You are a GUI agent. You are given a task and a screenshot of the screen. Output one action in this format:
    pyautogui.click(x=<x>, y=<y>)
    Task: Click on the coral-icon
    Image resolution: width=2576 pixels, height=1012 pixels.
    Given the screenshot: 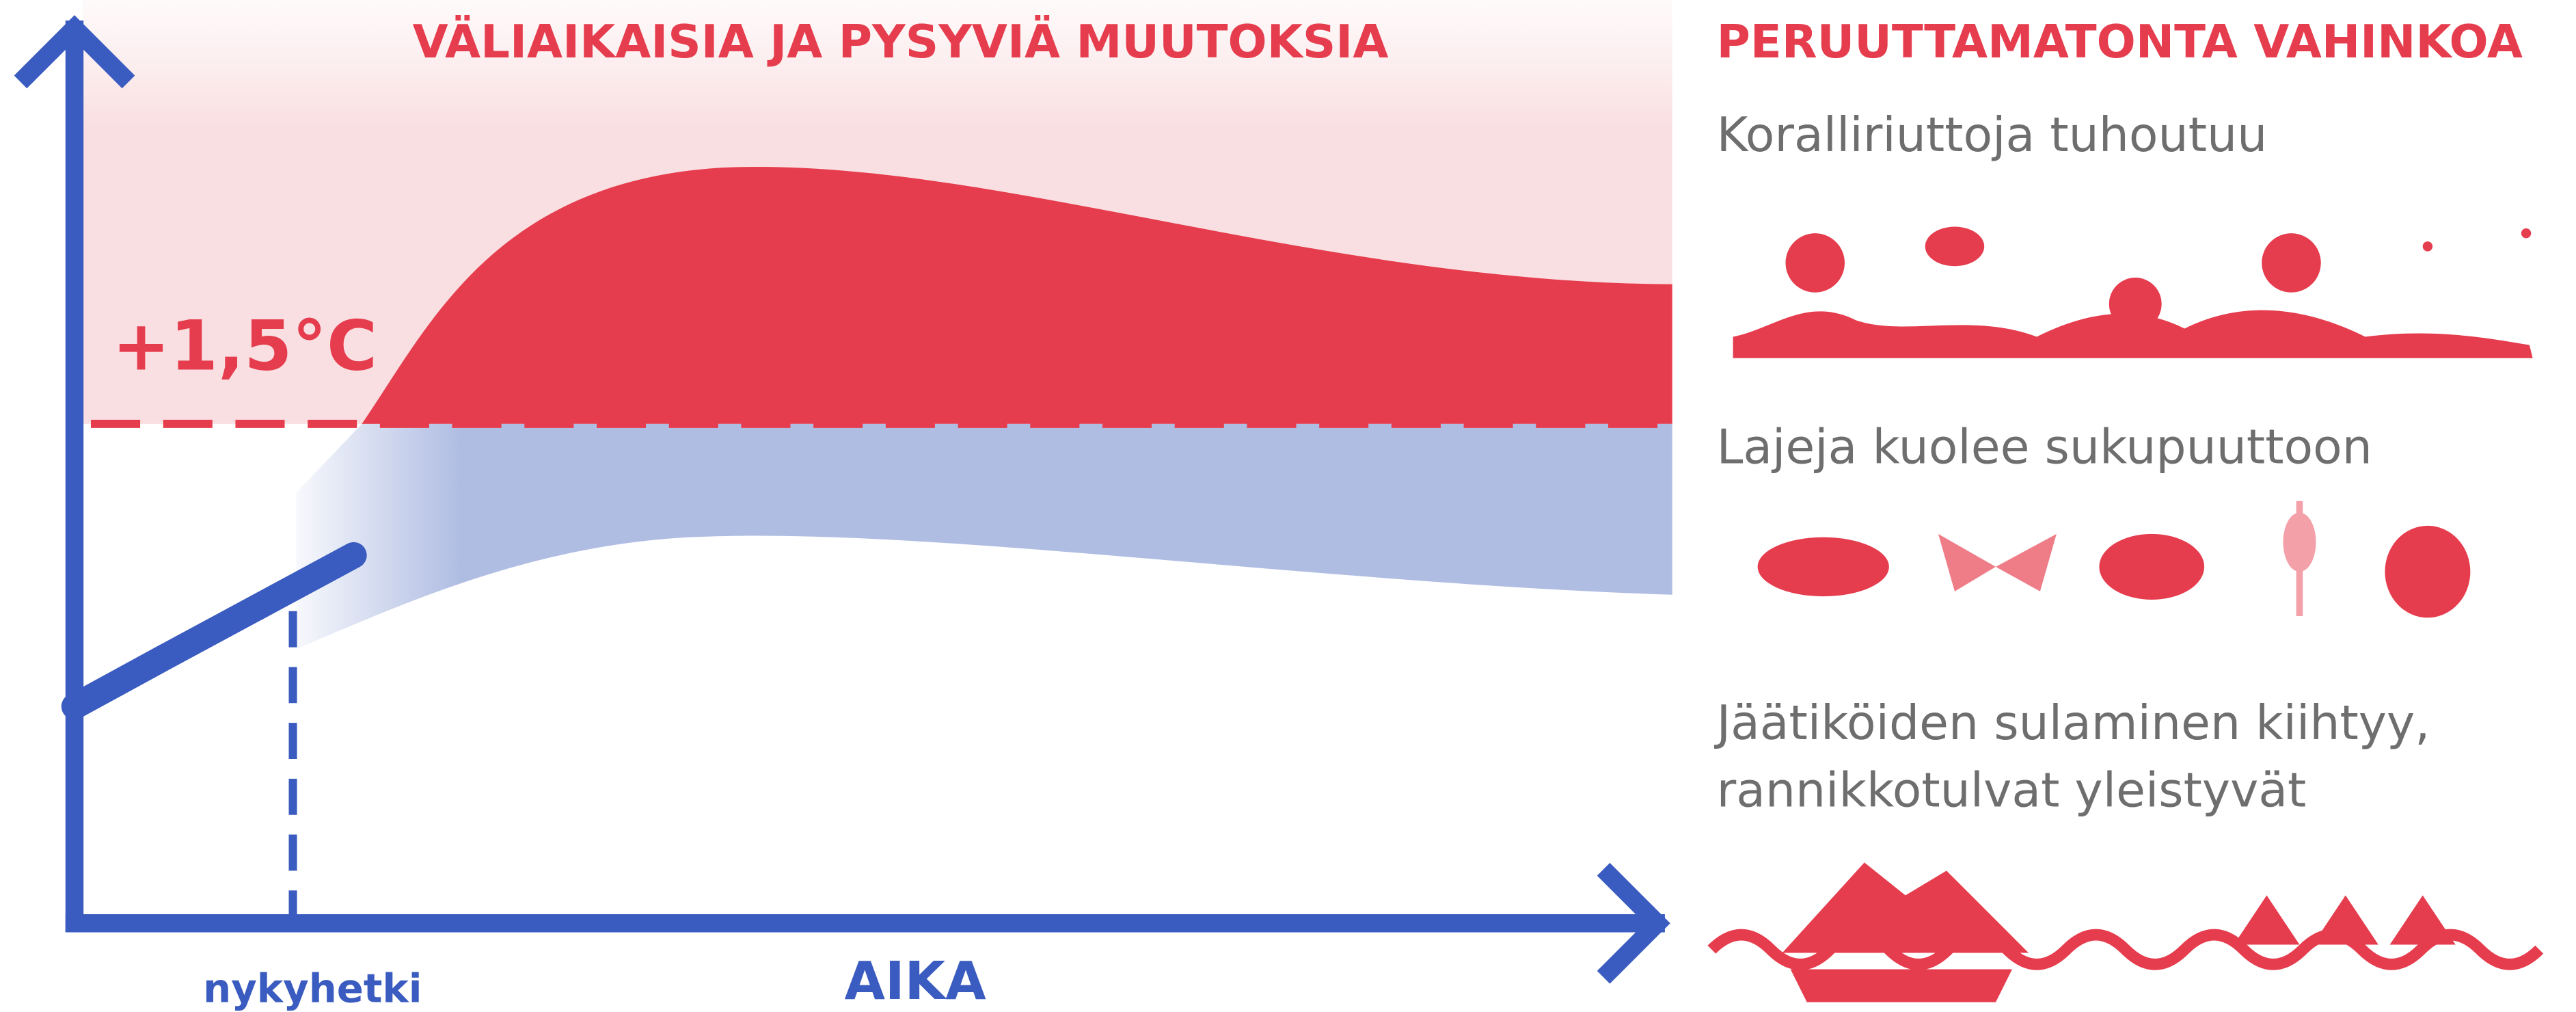 What is the action you would take?
    pyautogui.click(x=2133, y=292)
    